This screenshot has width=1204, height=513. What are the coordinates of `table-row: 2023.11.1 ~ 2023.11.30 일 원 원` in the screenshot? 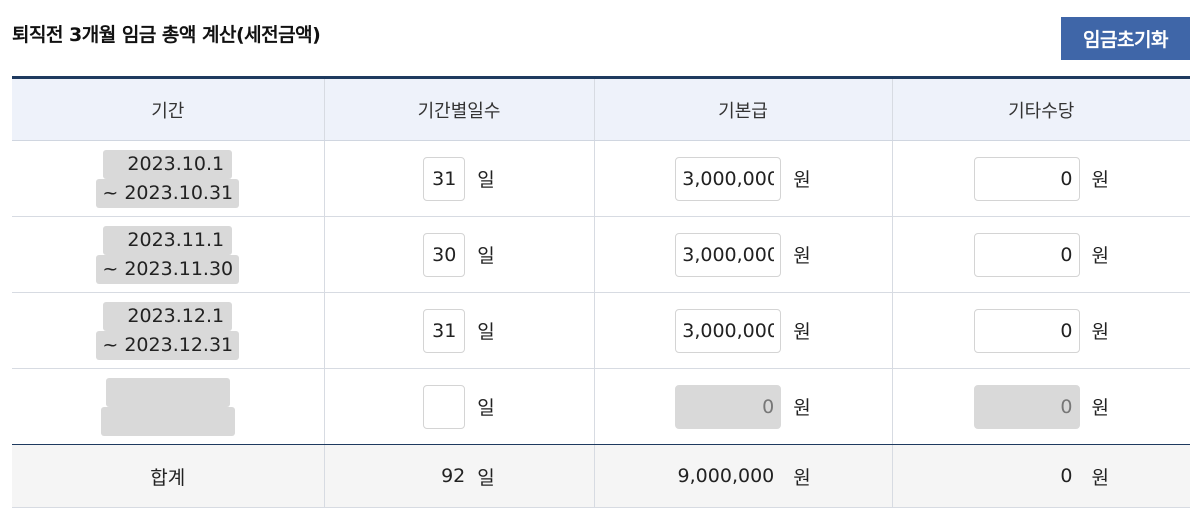 It's located at (601, 254).